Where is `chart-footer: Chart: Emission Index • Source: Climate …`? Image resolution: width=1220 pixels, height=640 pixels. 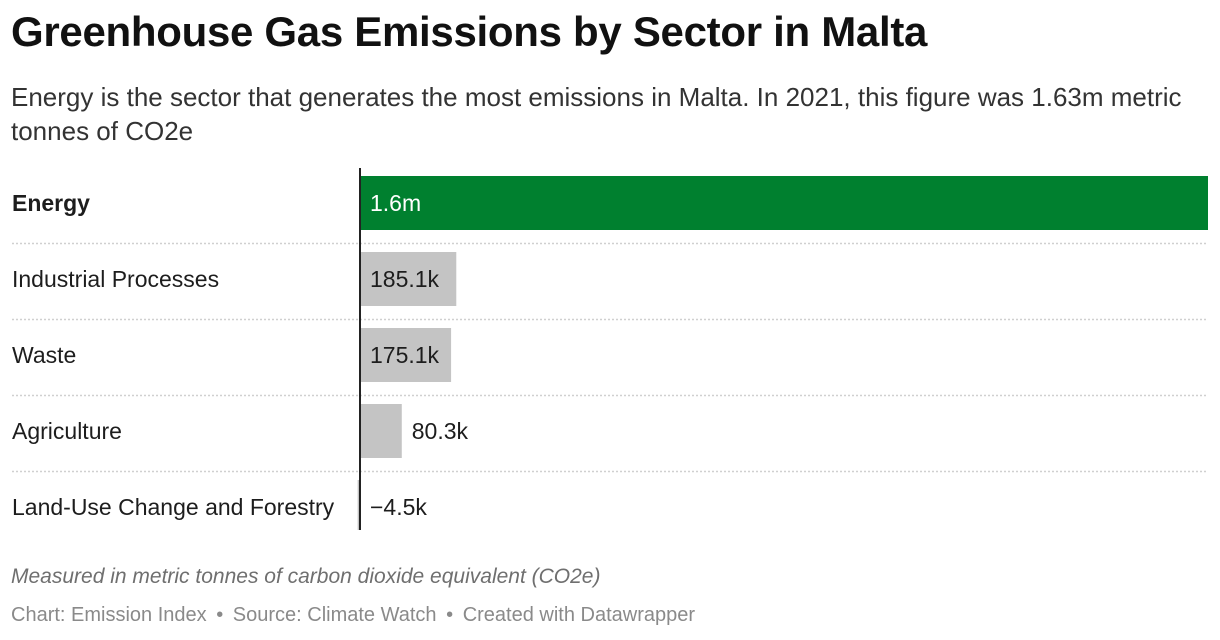
chart-footer: Chart: Emission Index • Source: Climate … is located at coordinates (353, 615).